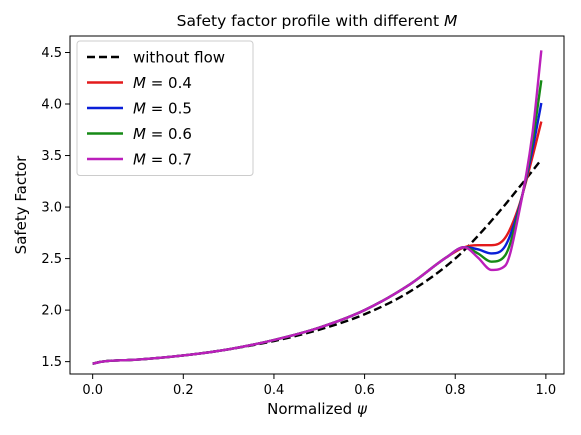  What do you see at coordinates (162, 109) in the screenshot?
I see `legend-label-2: M = 0.5` at bounding box center [162, 109].